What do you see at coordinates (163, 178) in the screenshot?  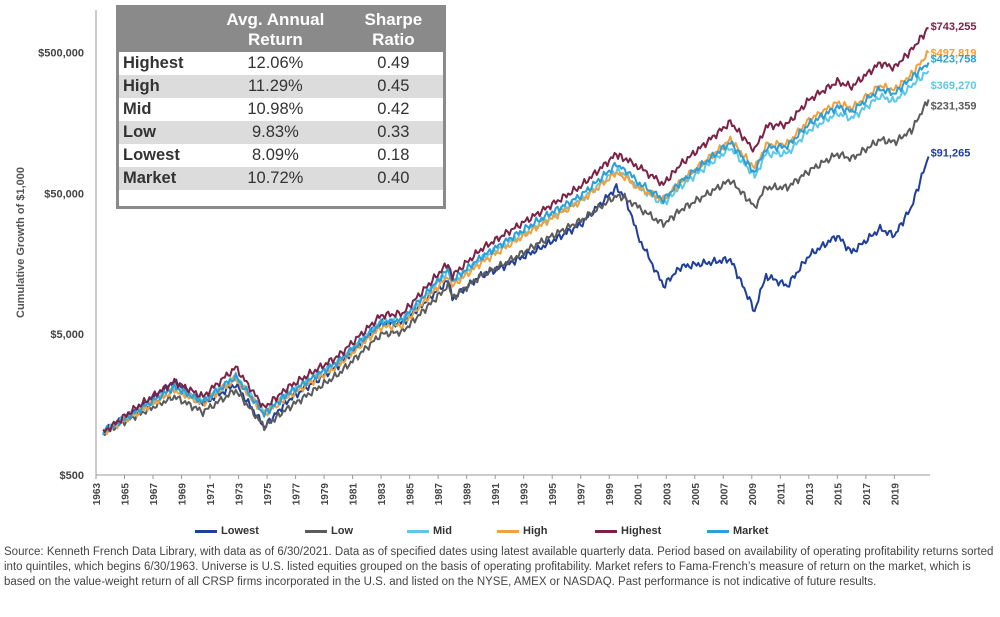 I see `stats-row-label: Market` at bounding box center [163, 178].